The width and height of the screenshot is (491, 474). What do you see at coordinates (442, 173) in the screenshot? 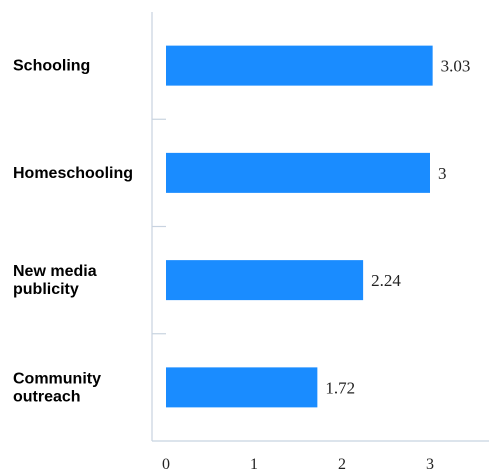
I see `bar-value-label: 3` at bounding box center [442, 173].